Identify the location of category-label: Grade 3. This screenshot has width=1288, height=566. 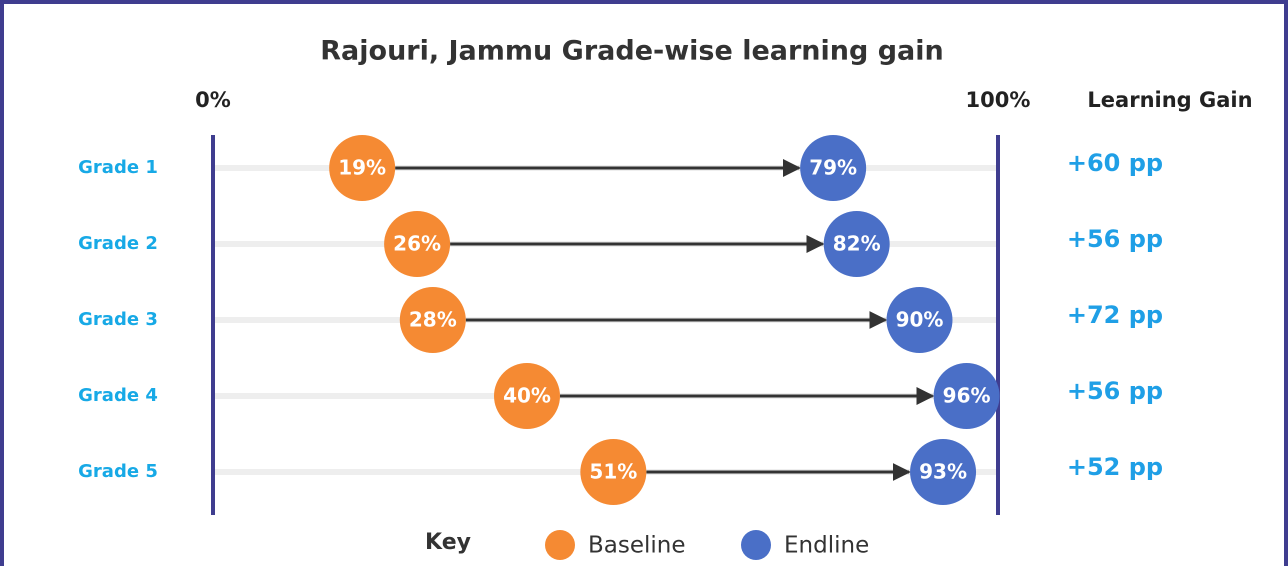
(118, 319).